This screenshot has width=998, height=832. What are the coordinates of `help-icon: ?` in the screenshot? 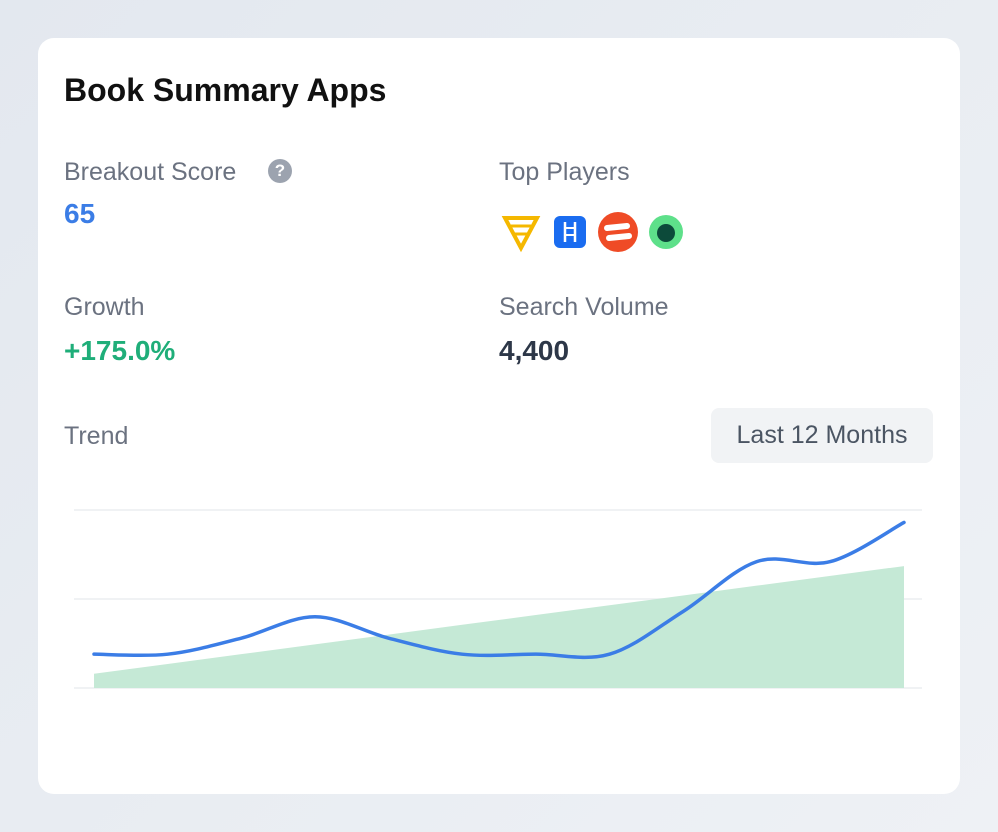 It's located at (280, 171).